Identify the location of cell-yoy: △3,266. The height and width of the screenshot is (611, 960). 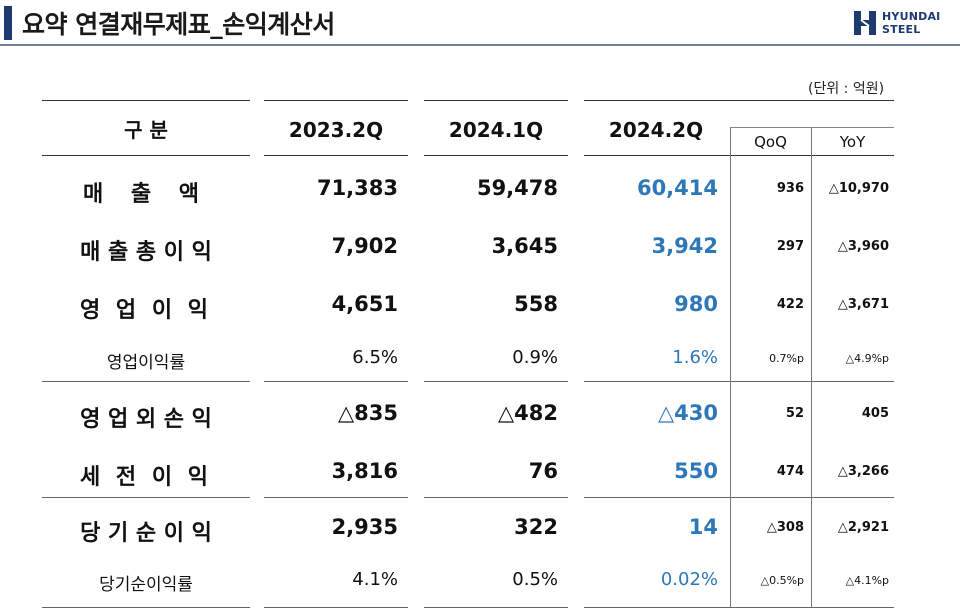
(863, 471).